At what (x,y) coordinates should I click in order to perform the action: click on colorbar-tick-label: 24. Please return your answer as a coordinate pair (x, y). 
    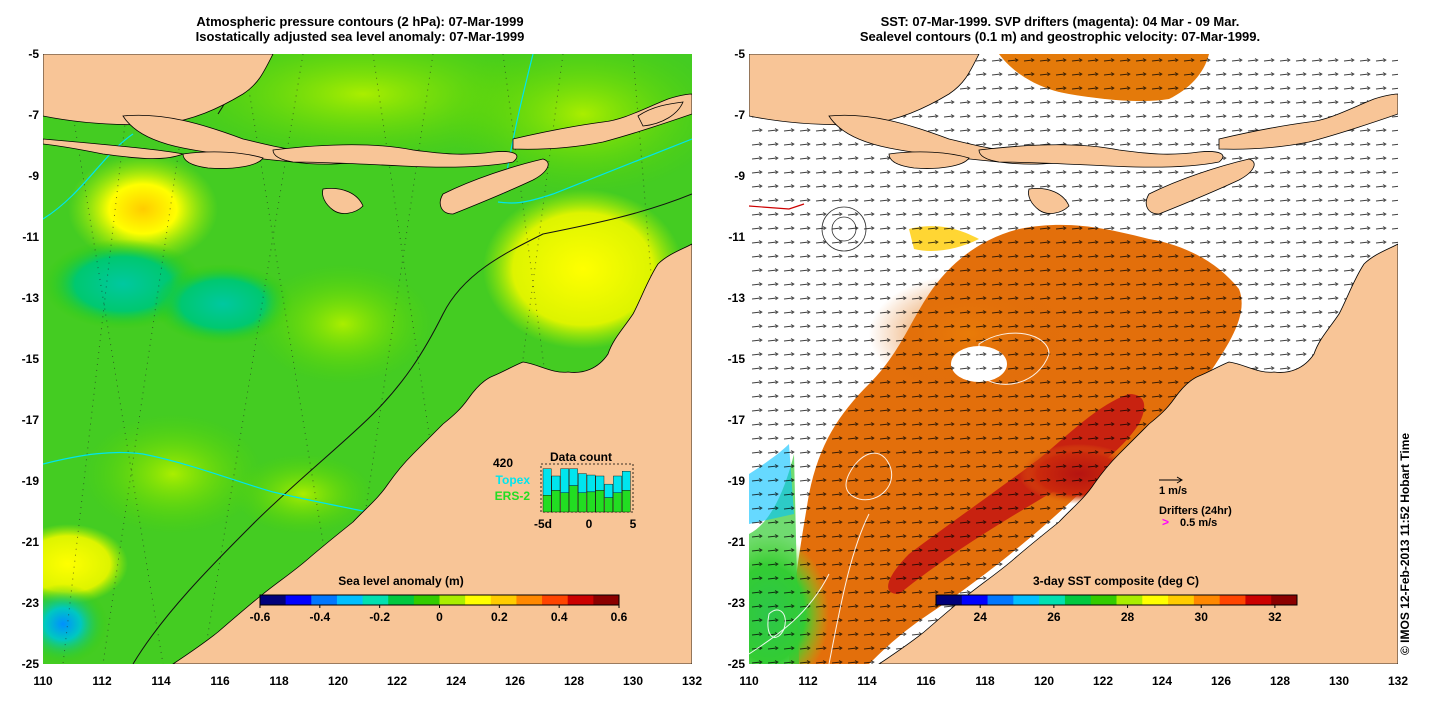
    Looking at the image, I should click on (981, 617).